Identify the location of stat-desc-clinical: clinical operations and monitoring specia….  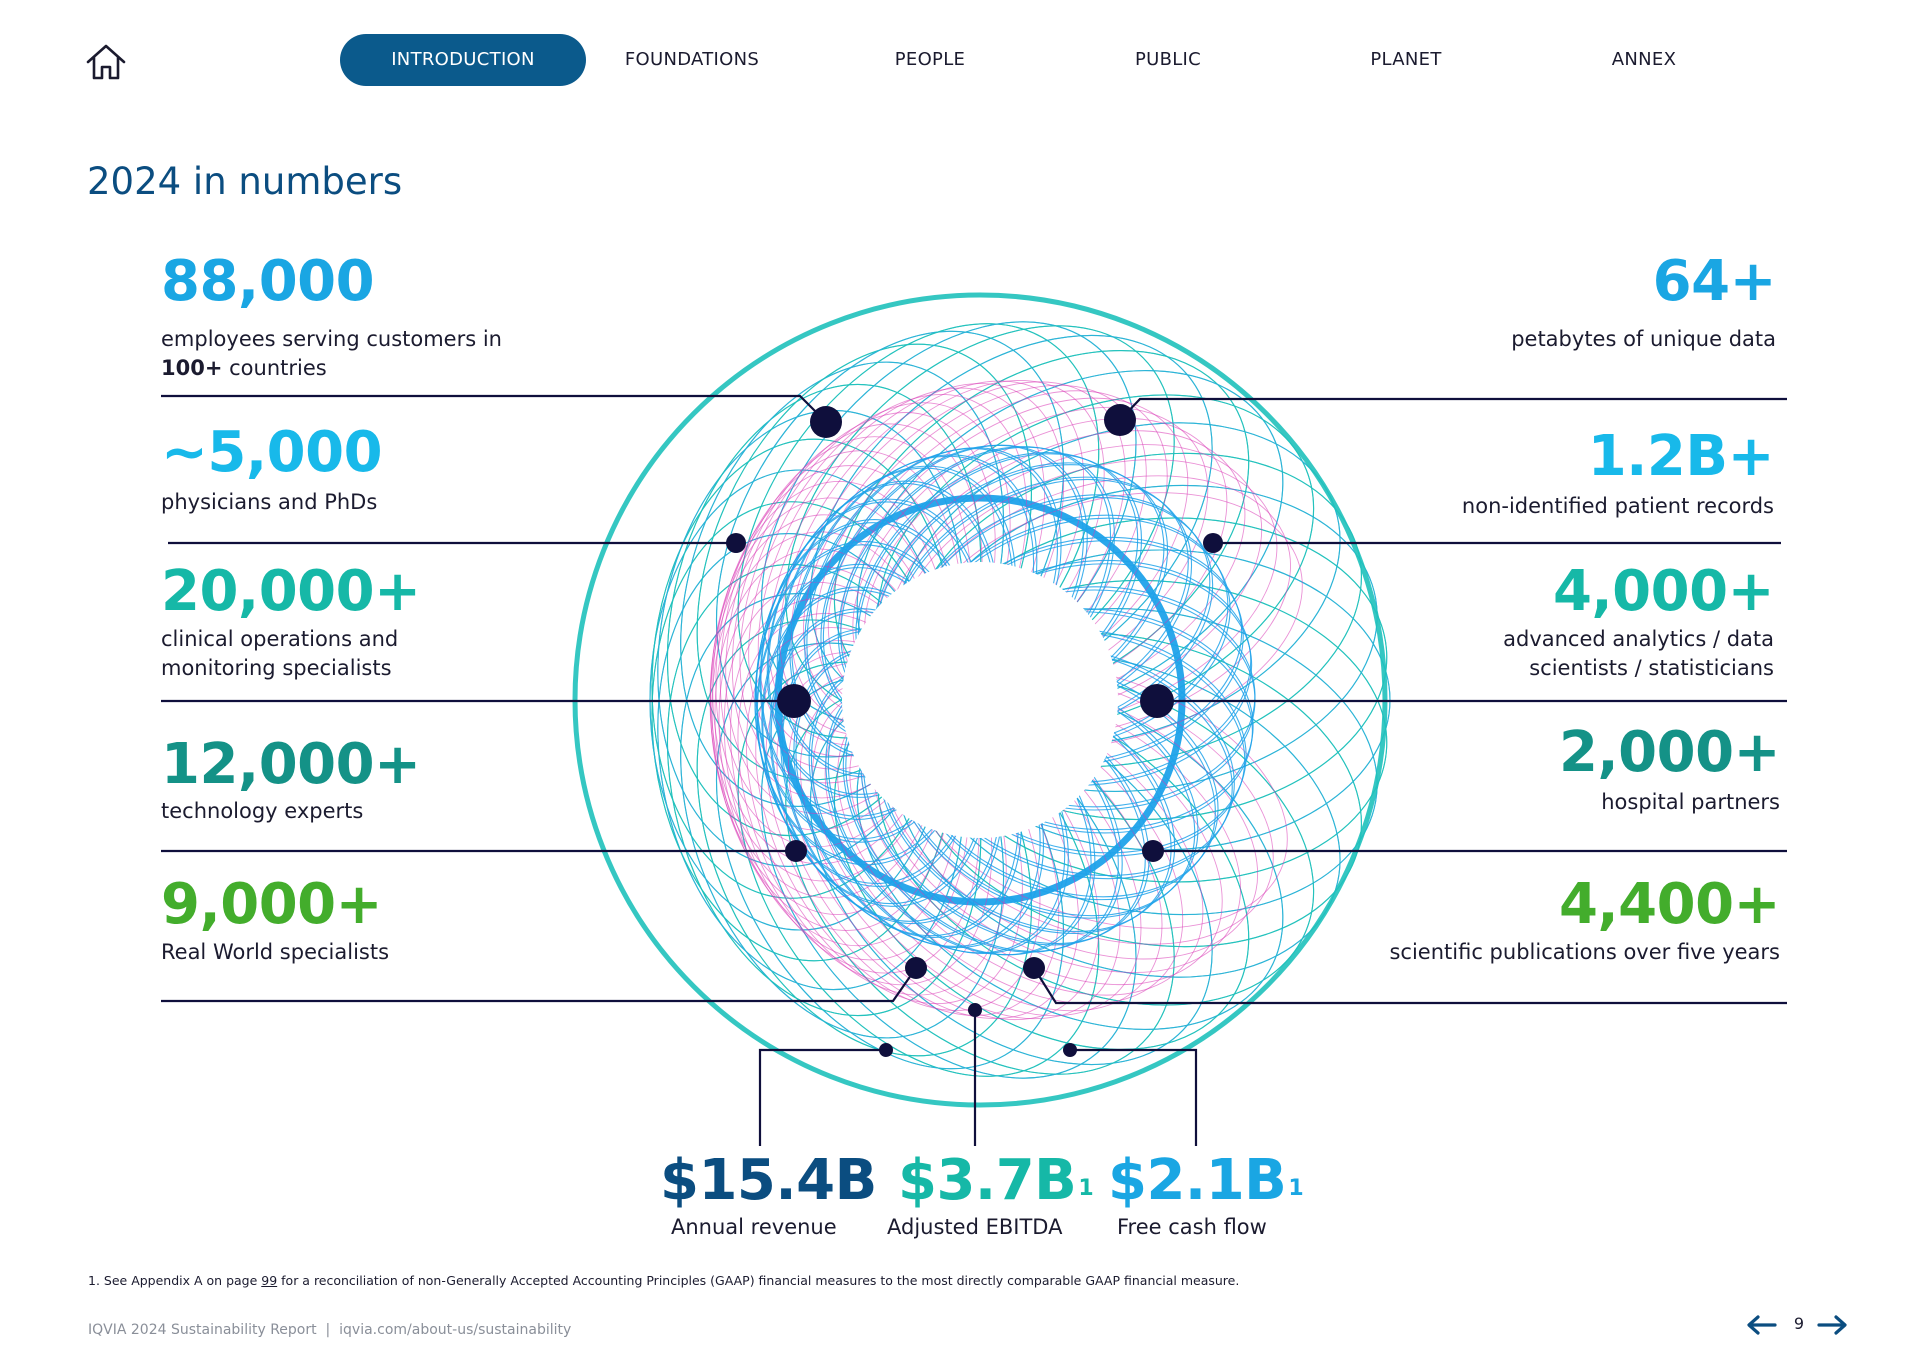
(280, 653).